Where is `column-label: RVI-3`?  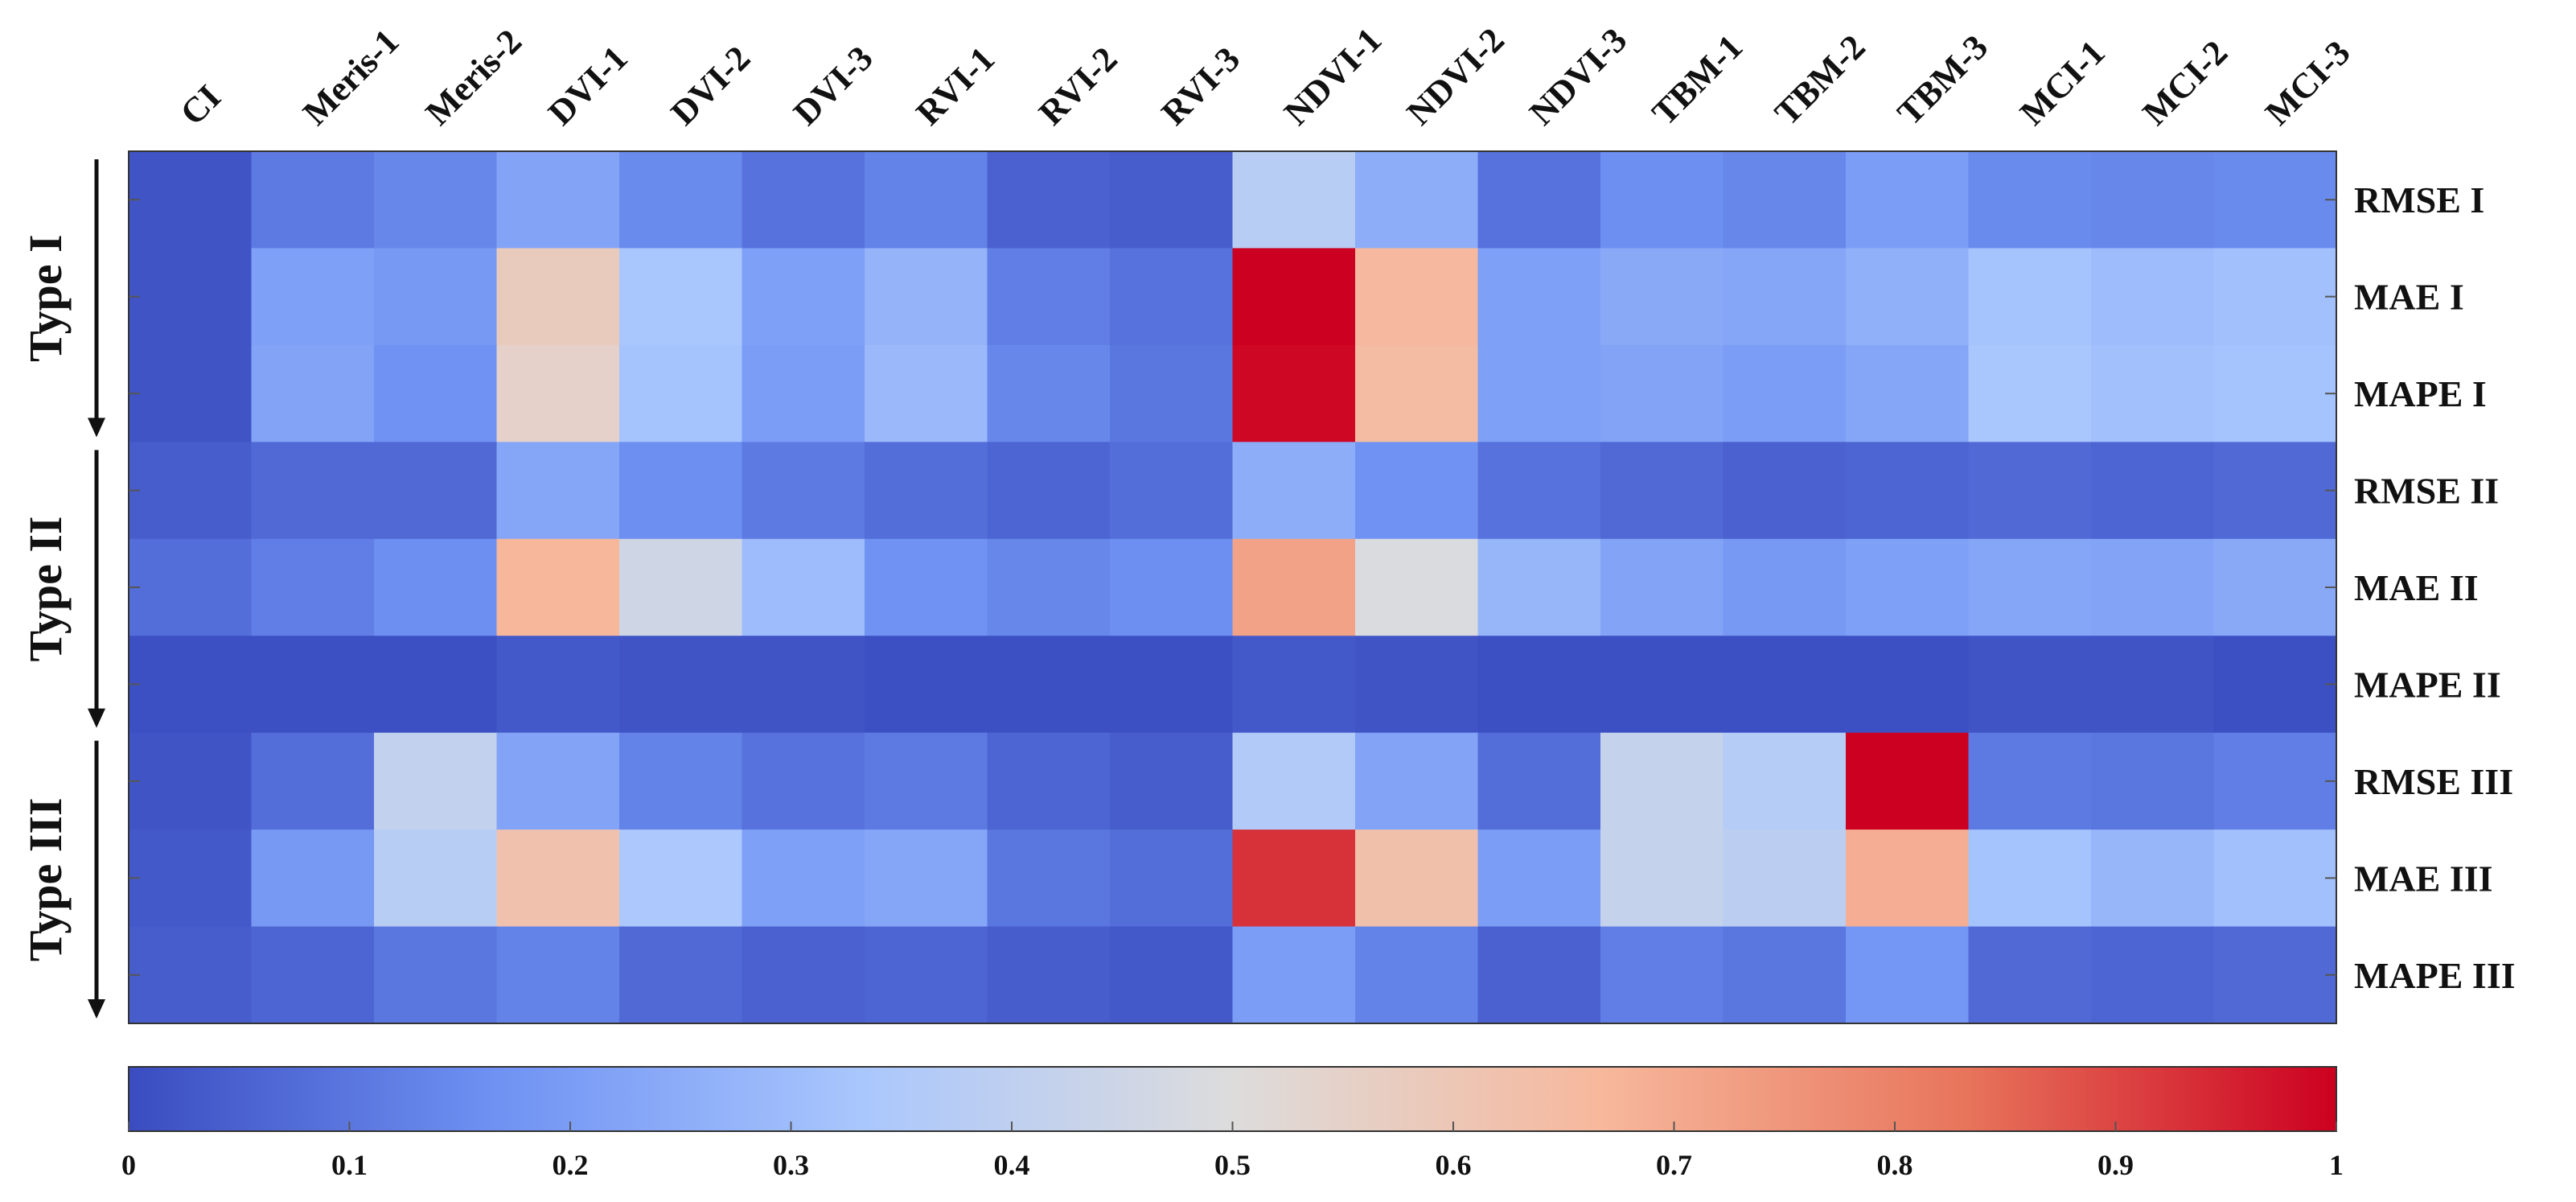 column-label: RVI-3 is located at coordinates (1201, 86).